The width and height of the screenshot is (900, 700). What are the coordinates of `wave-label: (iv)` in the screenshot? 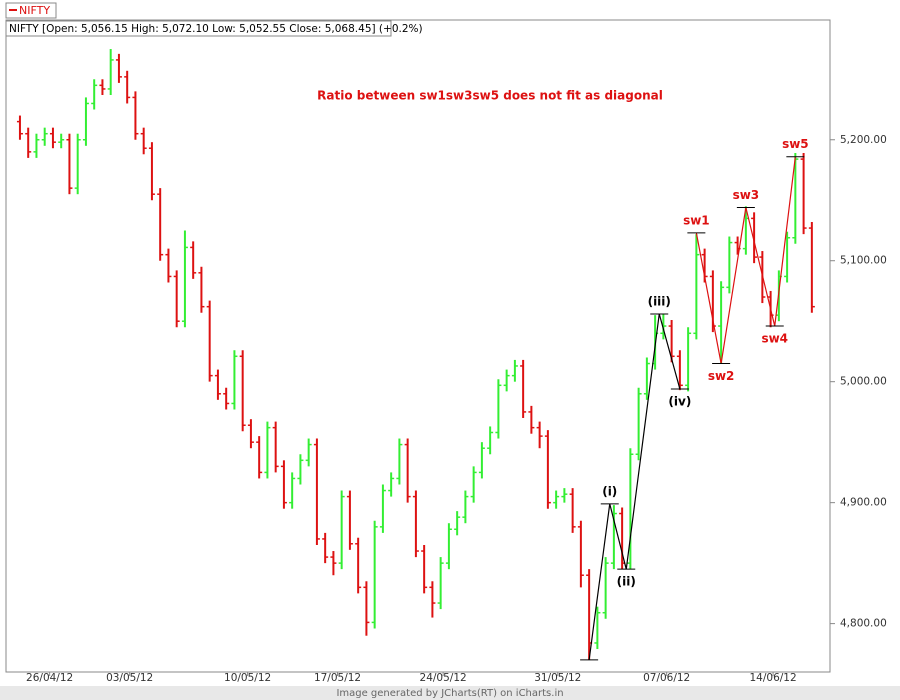 It's located at (679, 401).